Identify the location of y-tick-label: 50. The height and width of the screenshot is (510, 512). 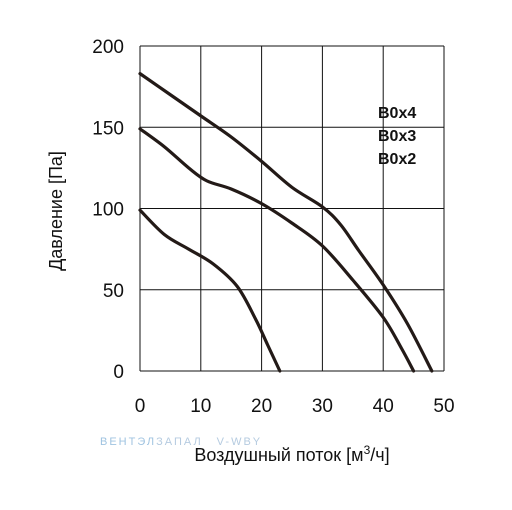
(113, 291).